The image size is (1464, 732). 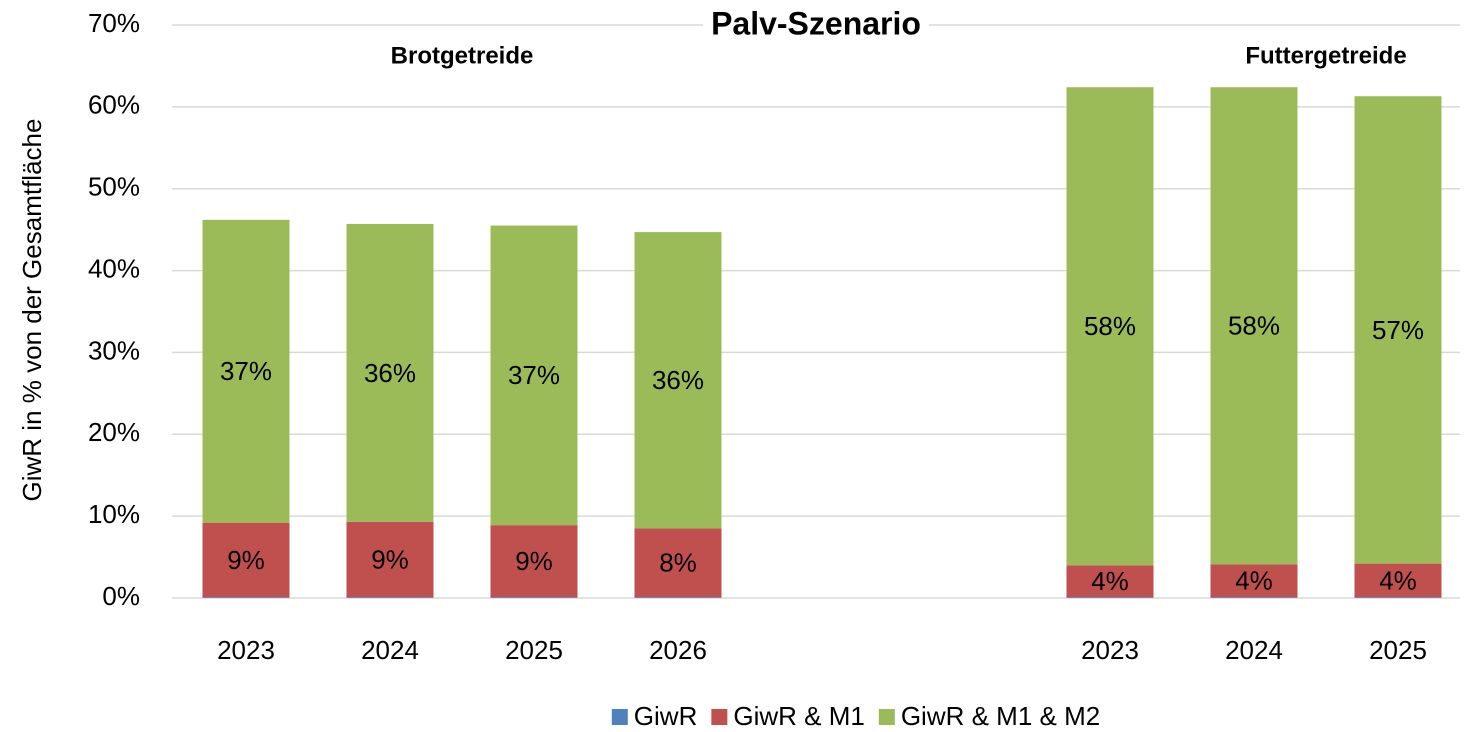 I want to click on y-tick-label: 0%, so click(x=121, y=596).